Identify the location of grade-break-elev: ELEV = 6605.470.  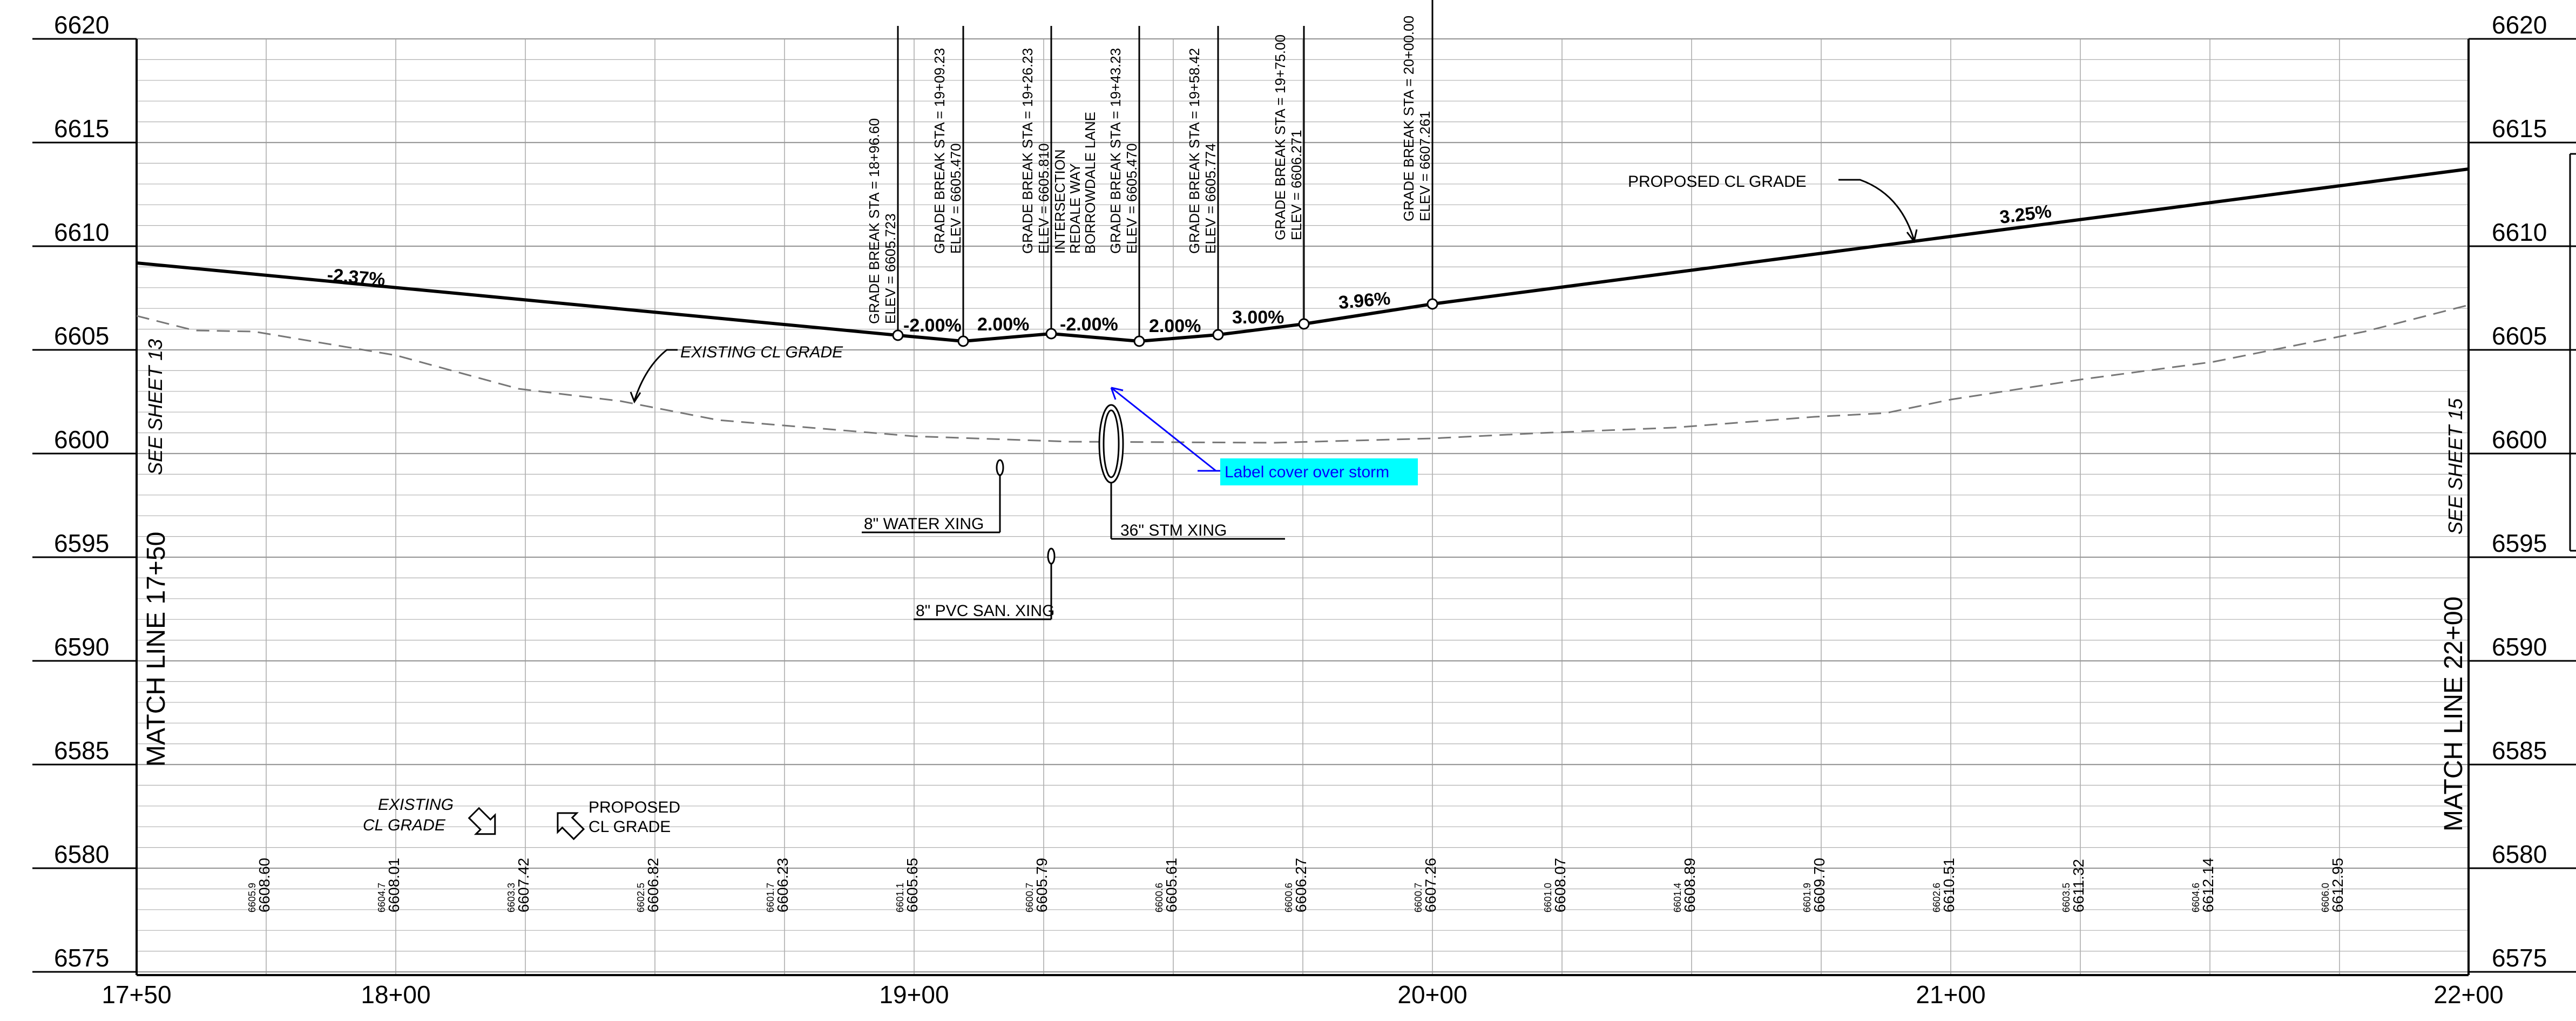
(1132, 198).